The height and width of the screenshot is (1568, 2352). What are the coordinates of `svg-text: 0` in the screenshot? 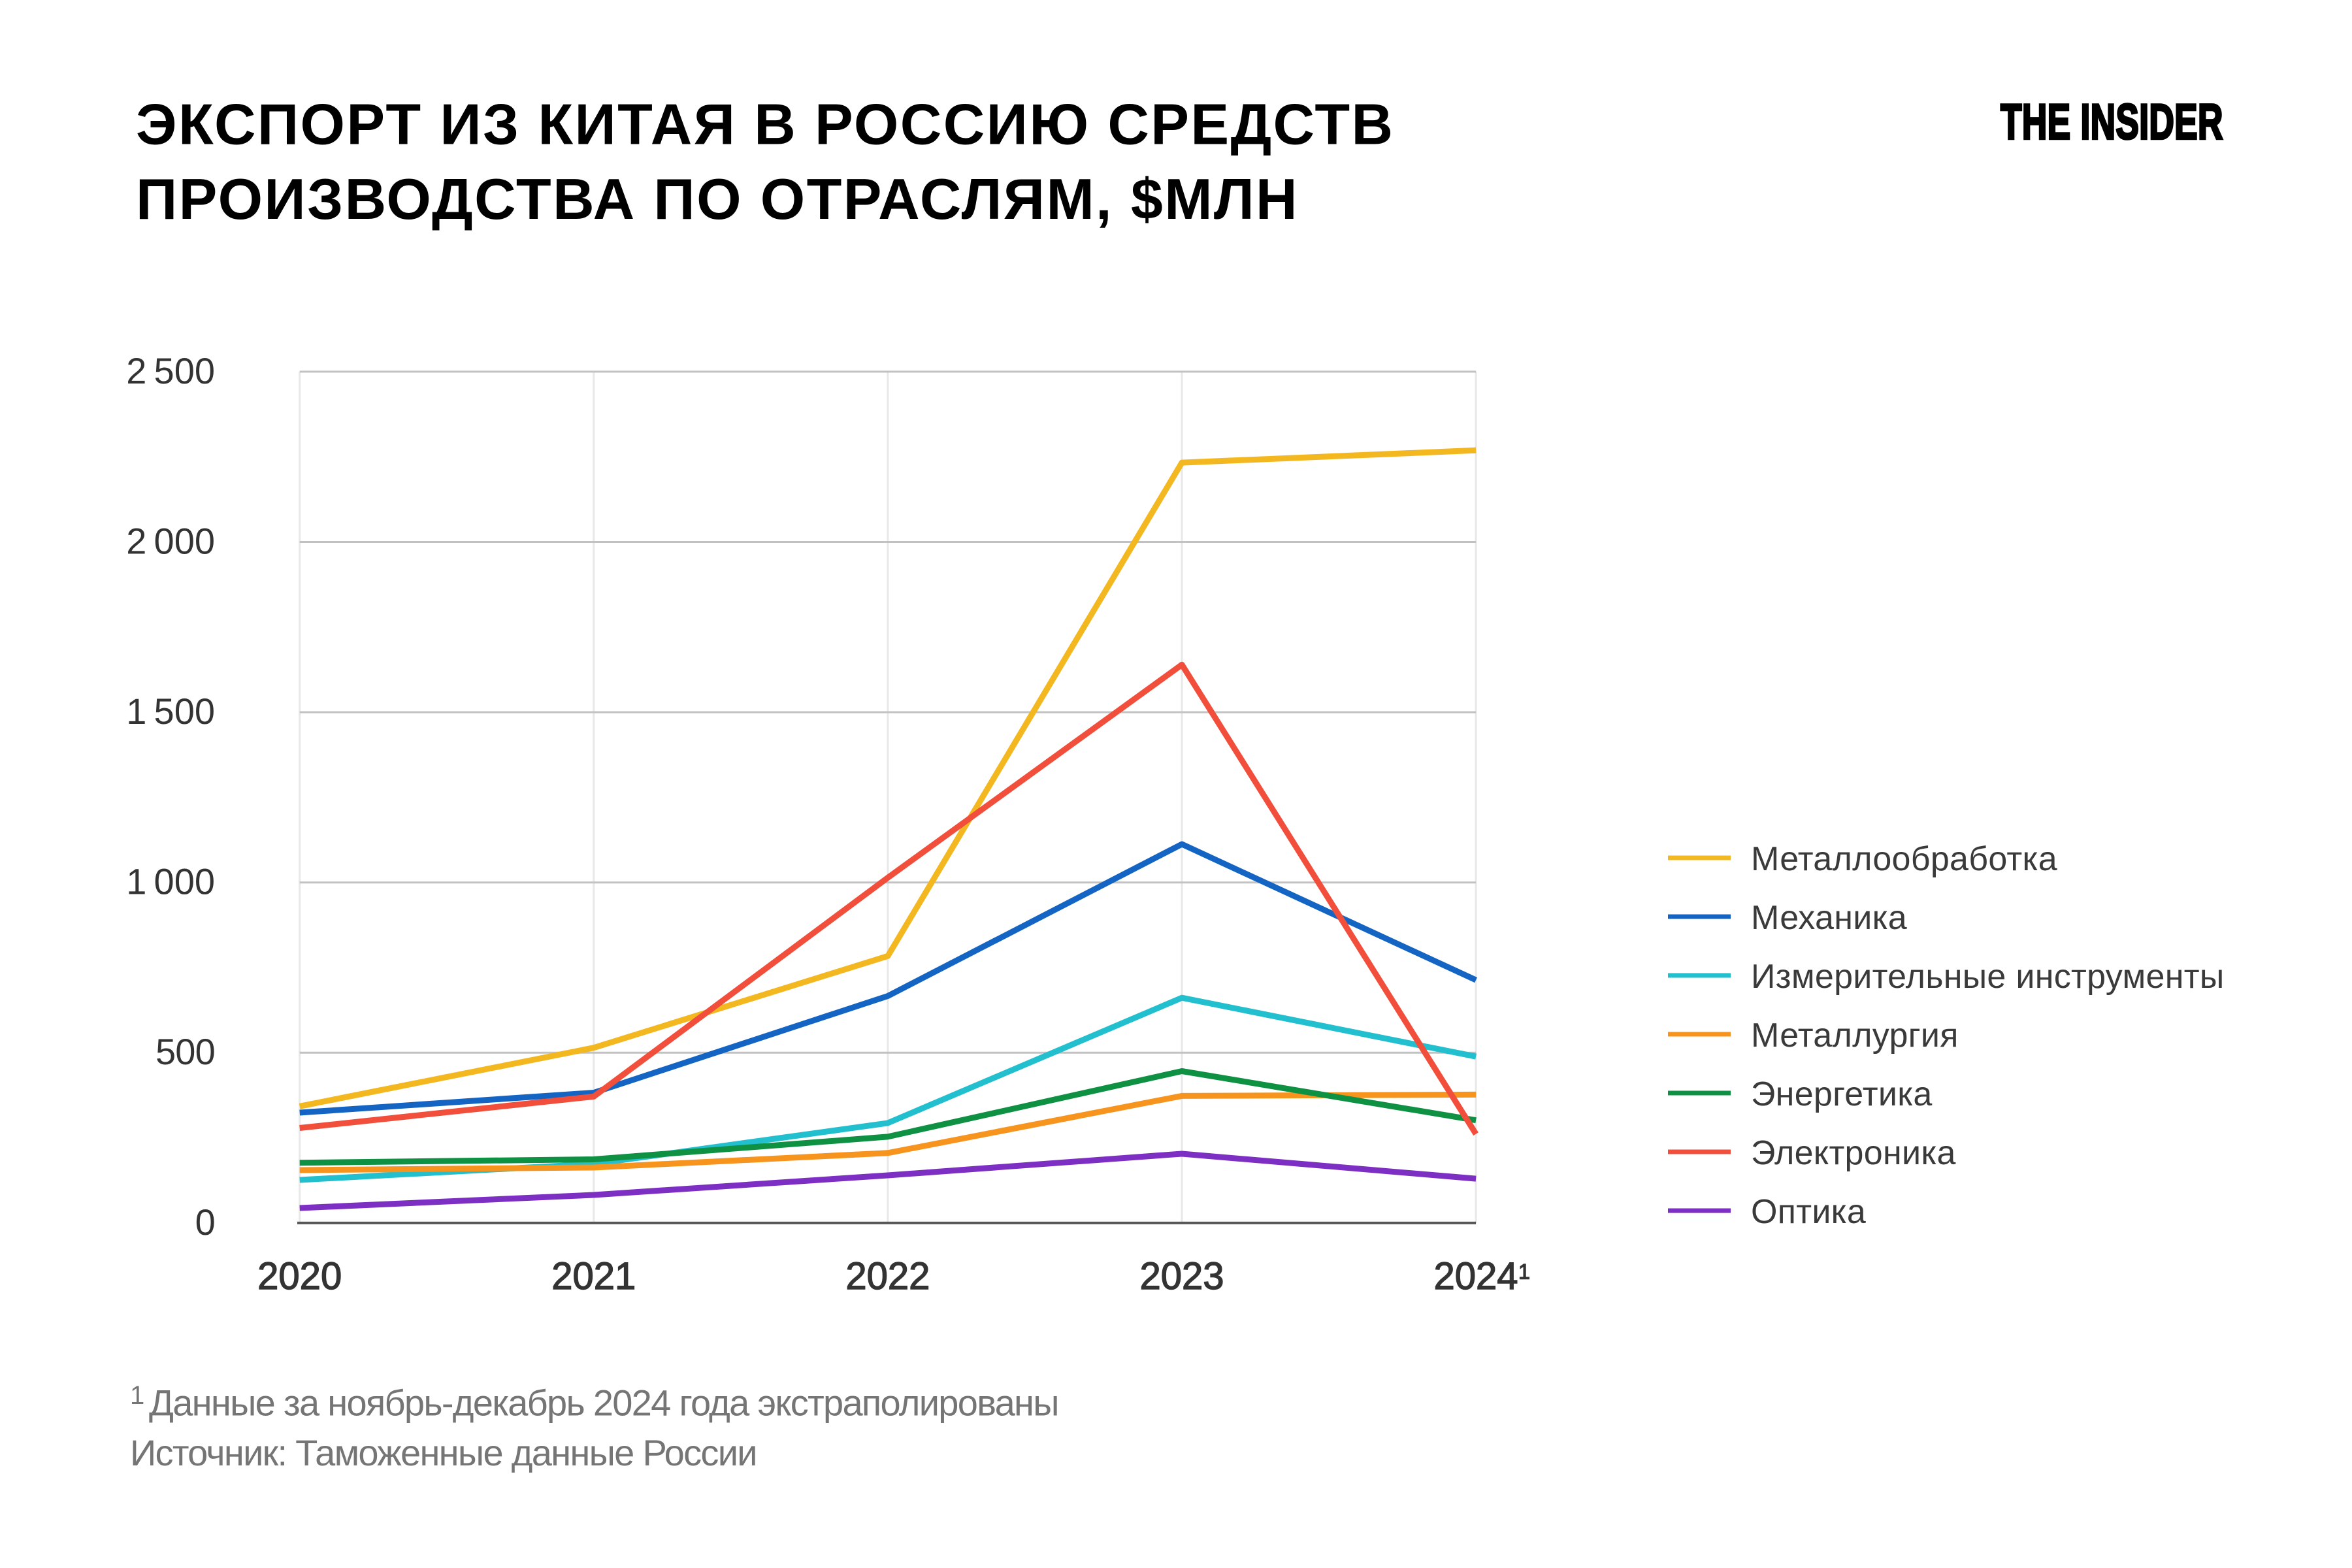 It's located at (205, 1222).